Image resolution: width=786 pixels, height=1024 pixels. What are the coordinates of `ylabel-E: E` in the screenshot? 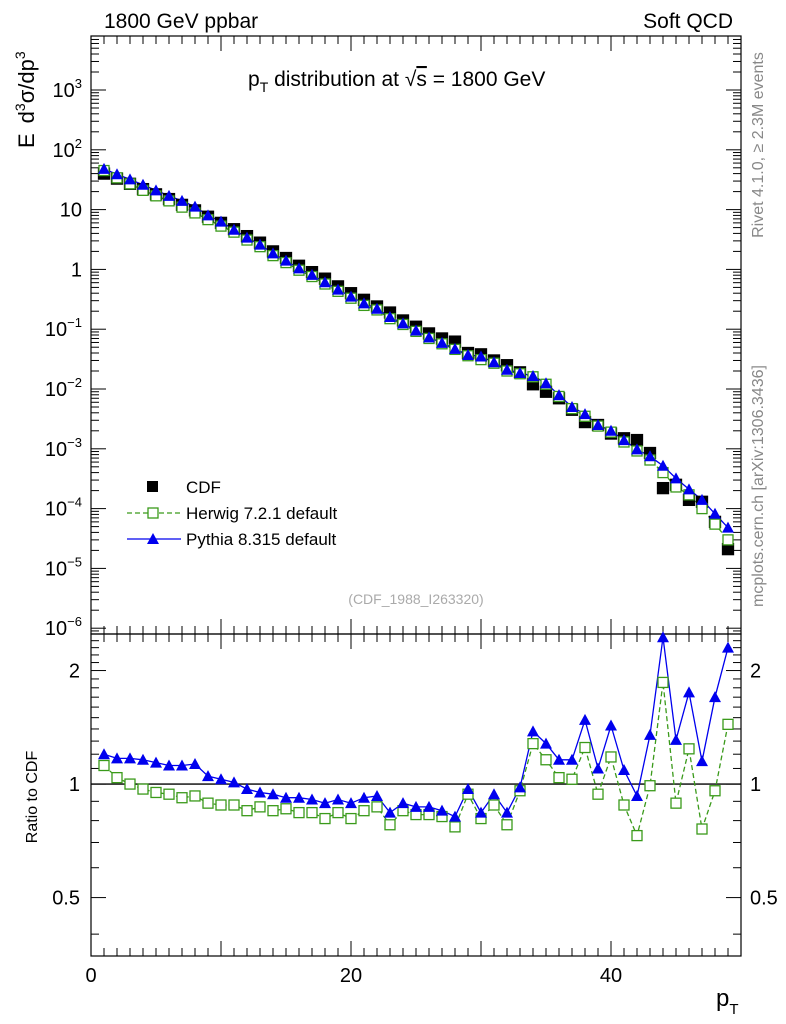 It's located at (26, 140).